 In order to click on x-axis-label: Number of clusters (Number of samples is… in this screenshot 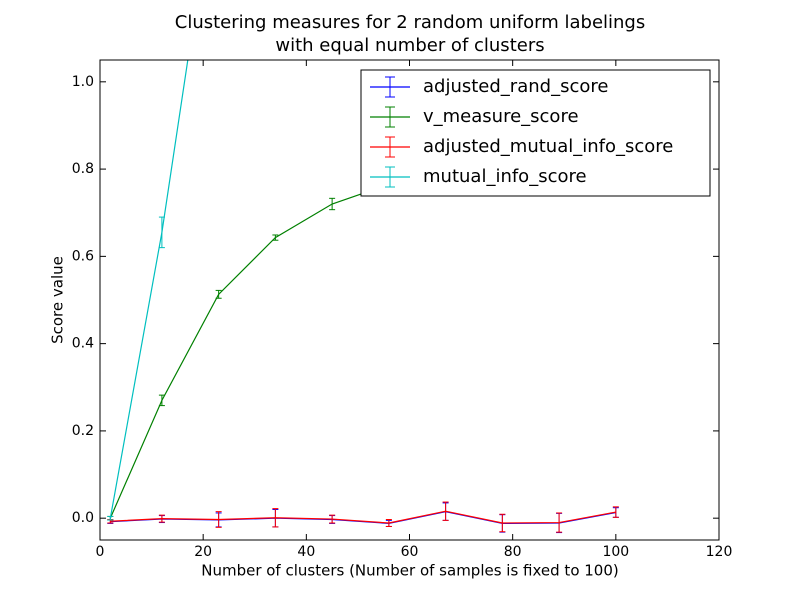, I will do `click(410, 571)`.